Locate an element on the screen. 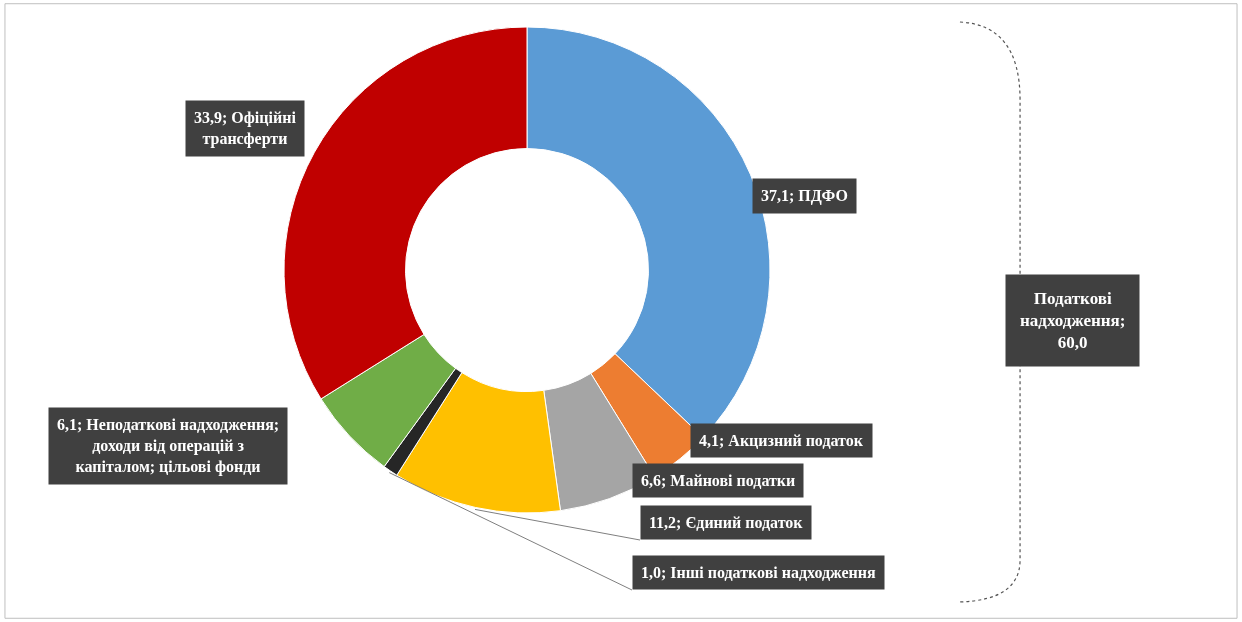 This screenshot has width=1242, height=622. slice-label: 37,1; ПДФО is located at coordinates (804, 196).